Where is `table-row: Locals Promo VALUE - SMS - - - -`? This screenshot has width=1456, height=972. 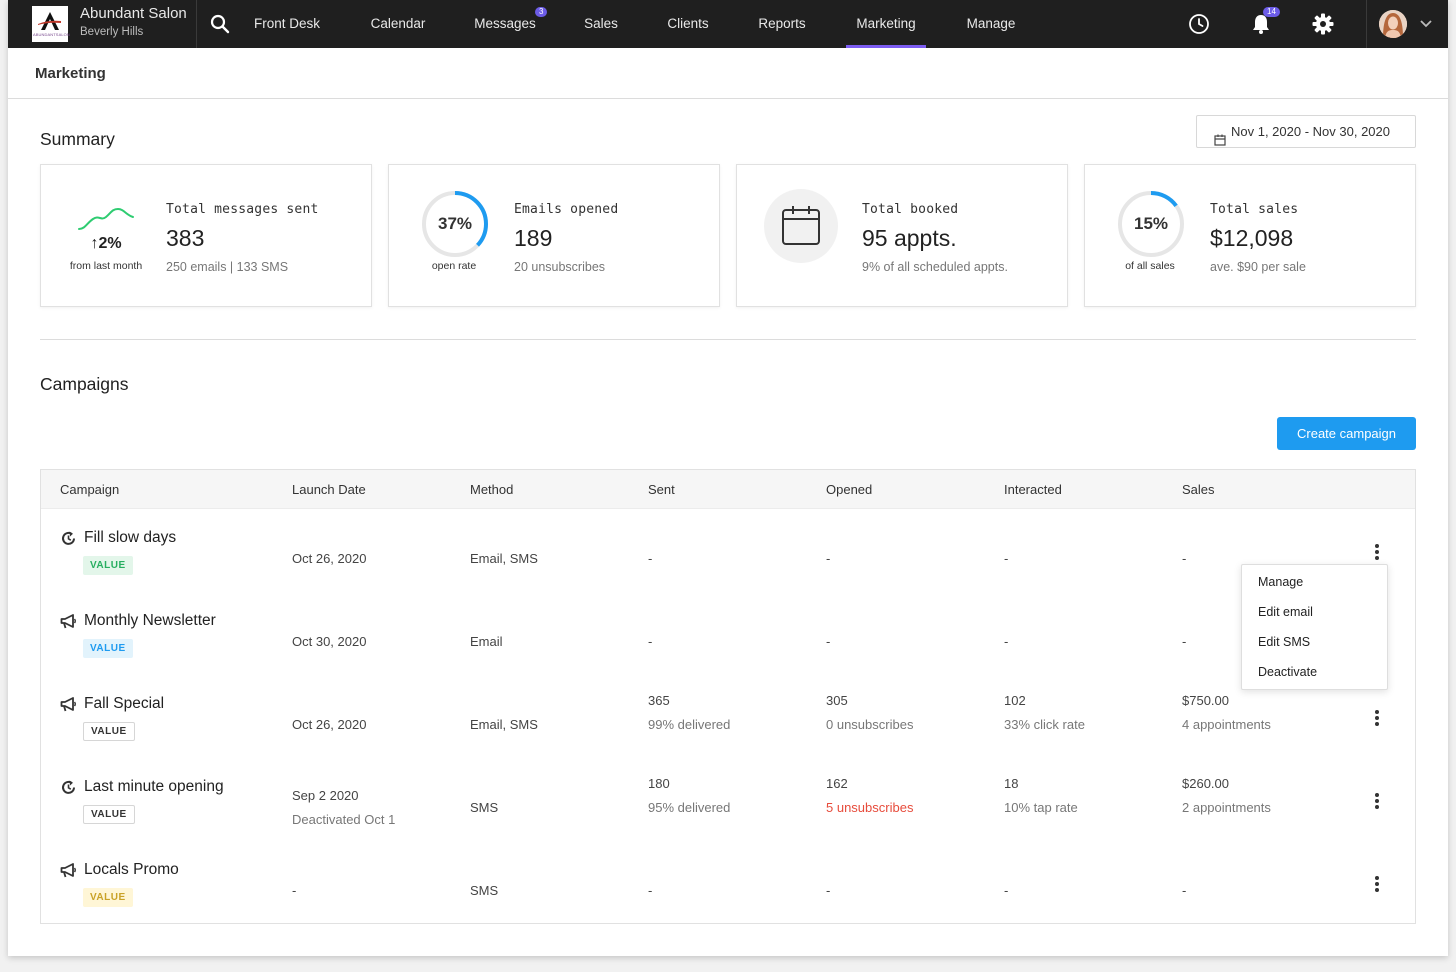 table-row: Locals Promo VALUE - SMS - - - - is located at coordinates (728, 883).